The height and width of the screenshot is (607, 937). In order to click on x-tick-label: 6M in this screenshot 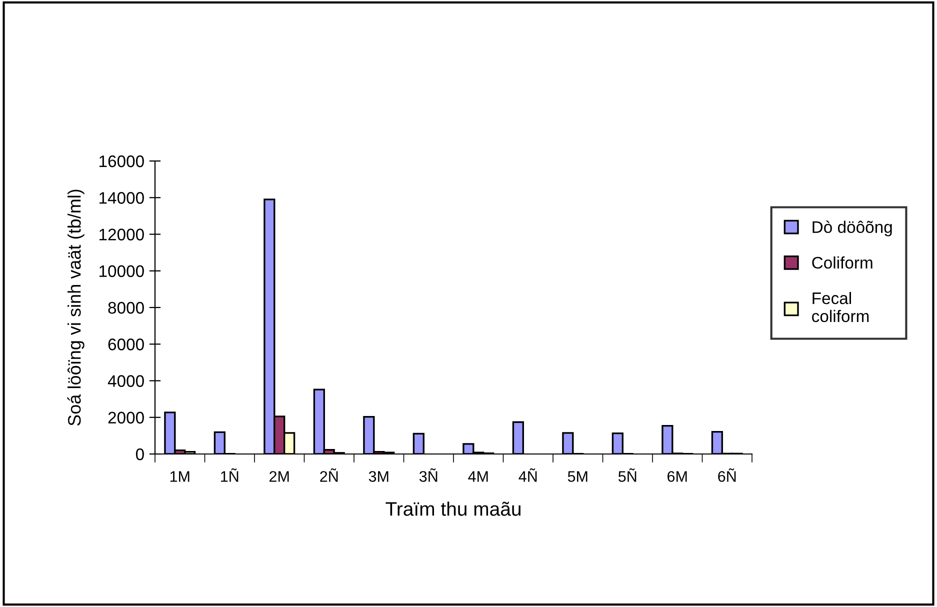, I will do `click(677, 476)`.